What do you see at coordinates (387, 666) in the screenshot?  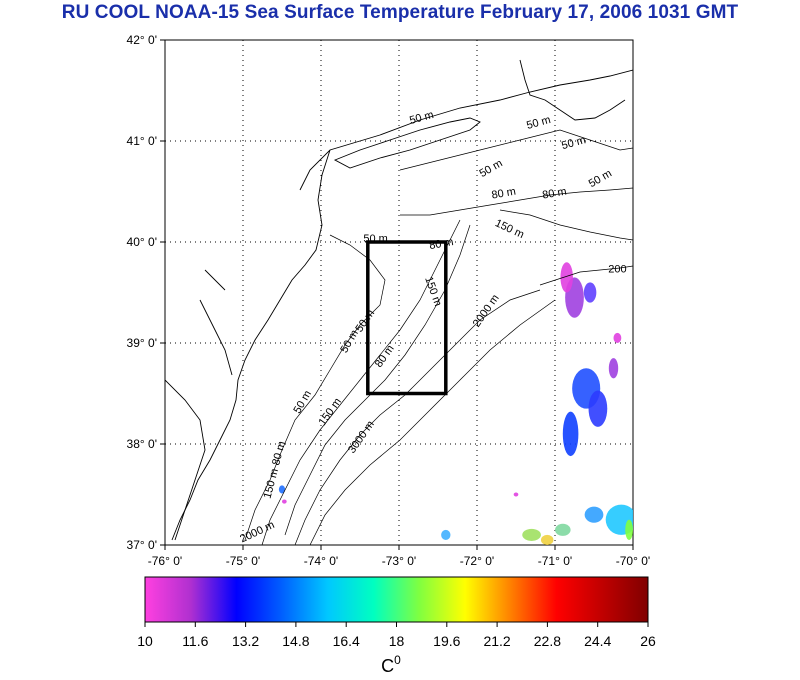 I see `colorbar-unit-label: C` at bounding box center [387, 666].